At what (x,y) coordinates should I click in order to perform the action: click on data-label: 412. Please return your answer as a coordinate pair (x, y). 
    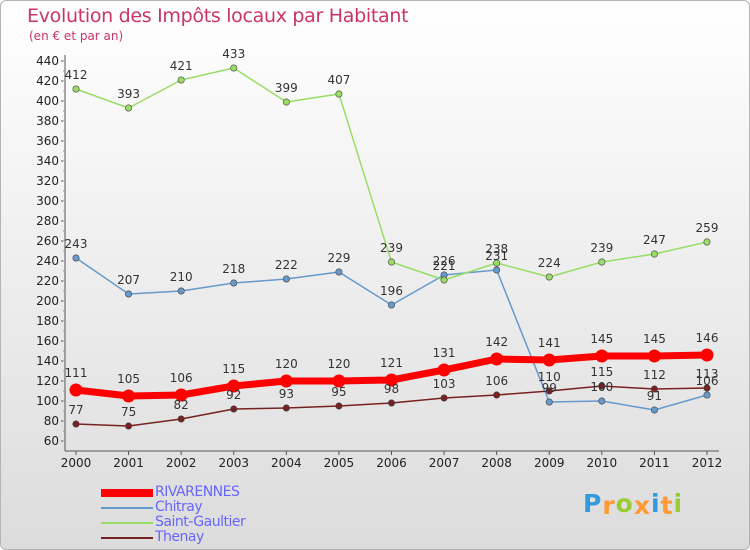
    Looking at the image, I should click on (76, 75).